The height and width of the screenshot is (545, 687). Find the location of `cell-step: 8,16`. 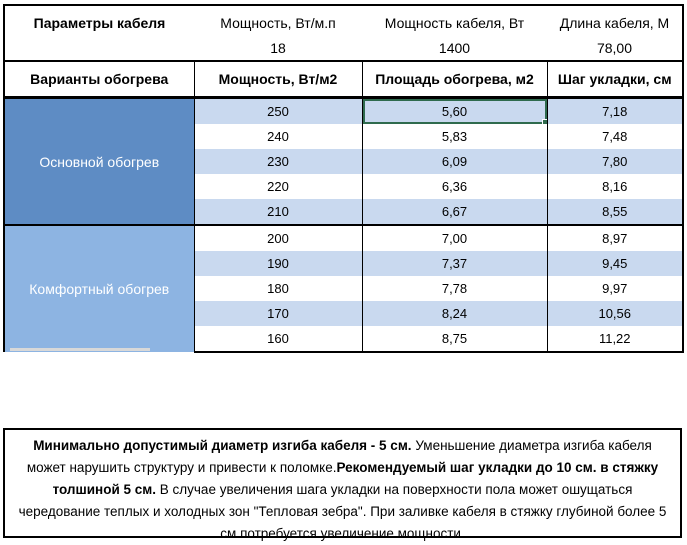

cell-step: 8,16 is located at coordinates (615, 186).